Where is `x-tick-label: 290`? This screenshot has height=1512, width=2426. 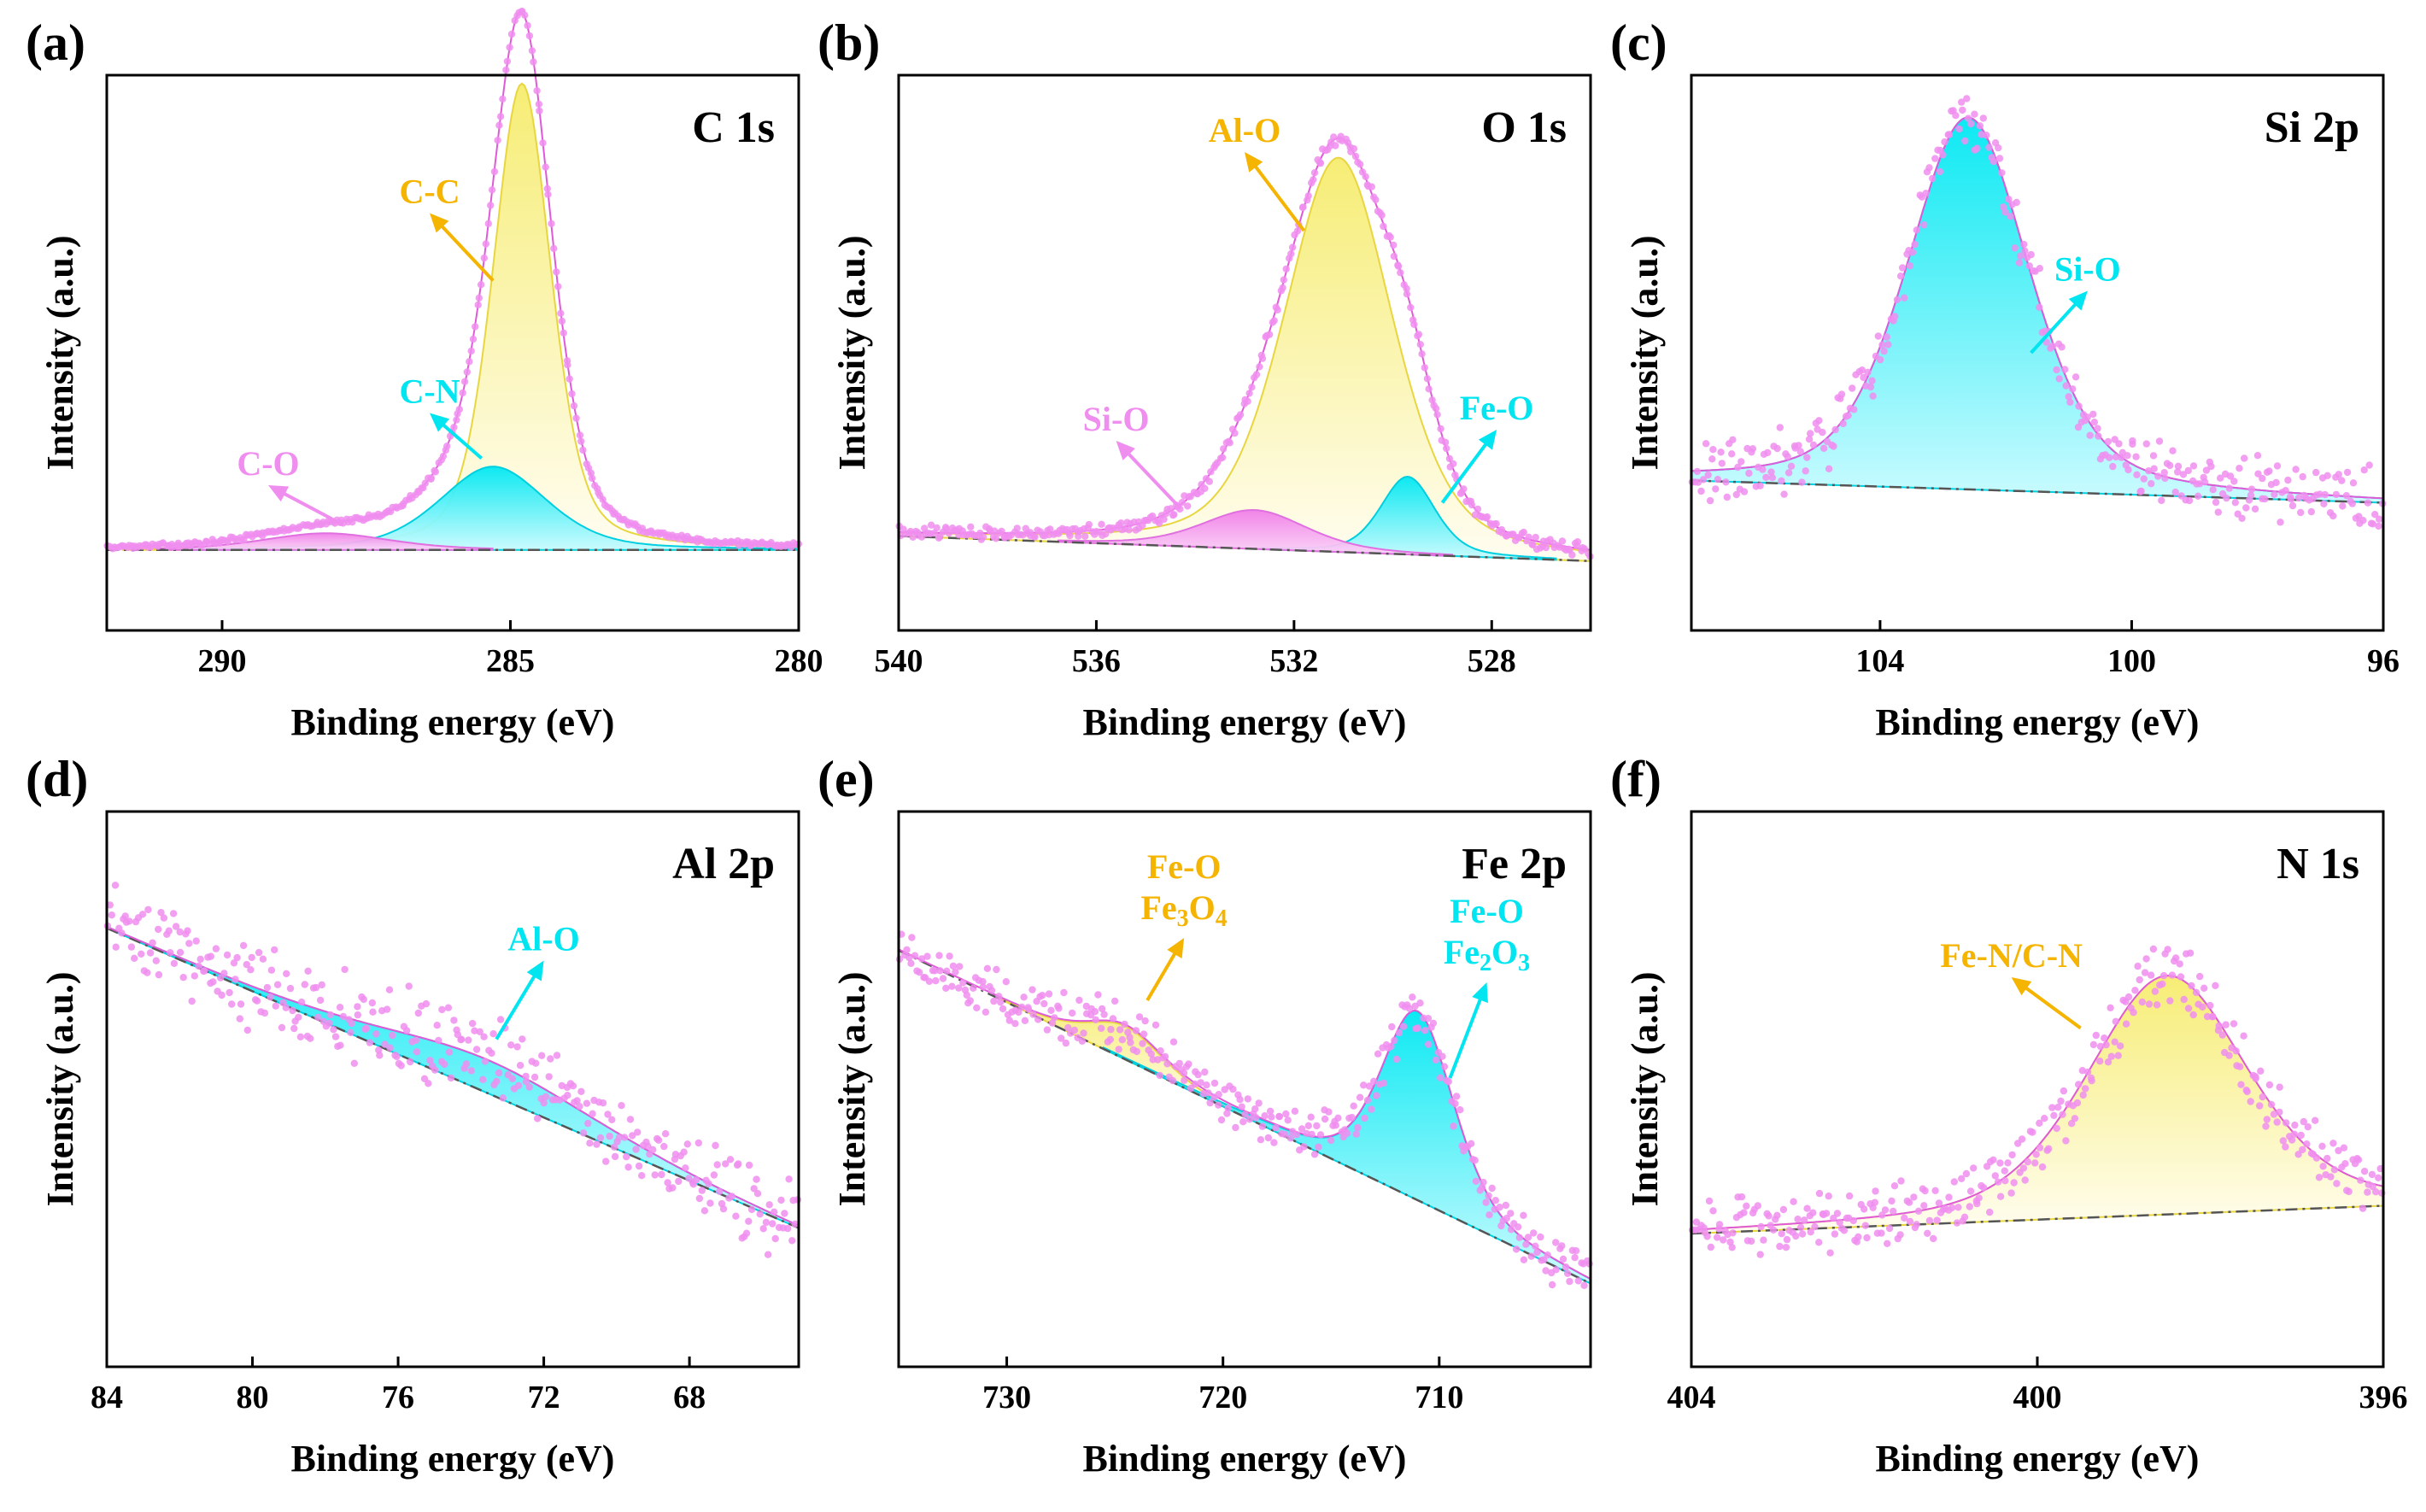 x-tick-label: 290 is located at coordinates (222, 661).